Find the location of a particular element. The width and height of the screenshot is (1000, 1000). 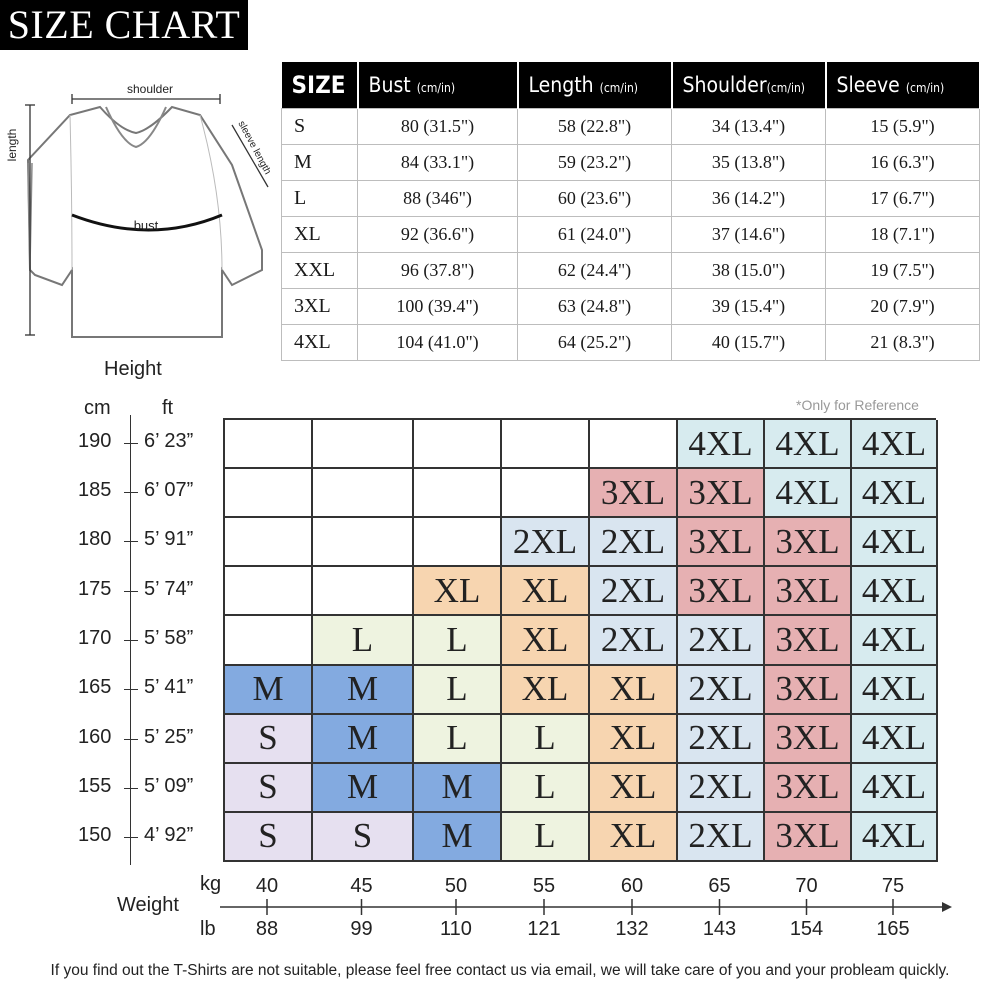

table-row: S 80 (31.5") 58 (22.8") 34 (13.4") 15 (5.9") is located at coordinates (630, 126).